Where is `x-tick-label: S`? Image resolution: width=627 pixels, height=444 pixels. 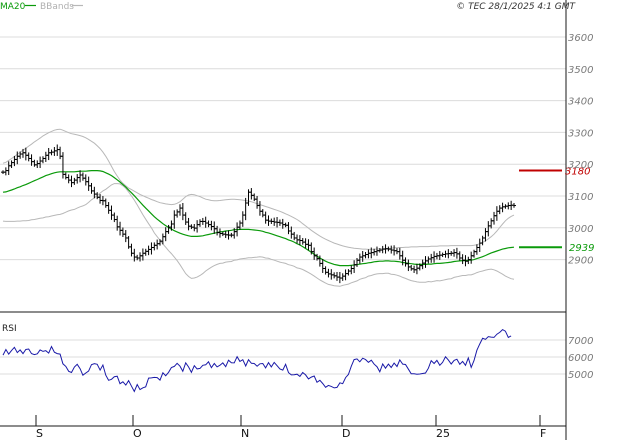 x-tick-label: S is located at coordinates (39, 433).